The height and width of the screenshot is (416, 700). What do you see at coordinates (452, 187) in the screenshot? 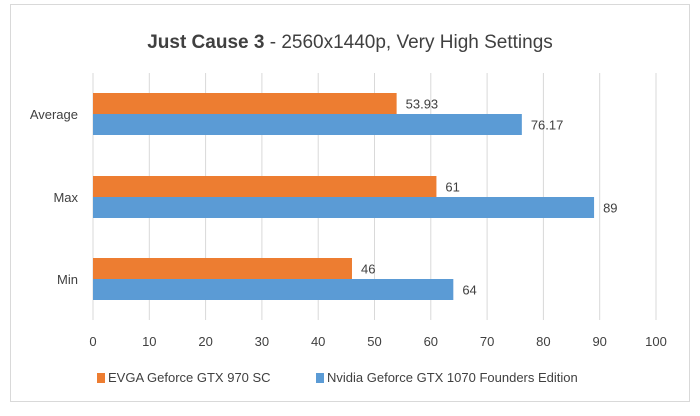
I see `data-label: 61` at bounding box center [452, 187].